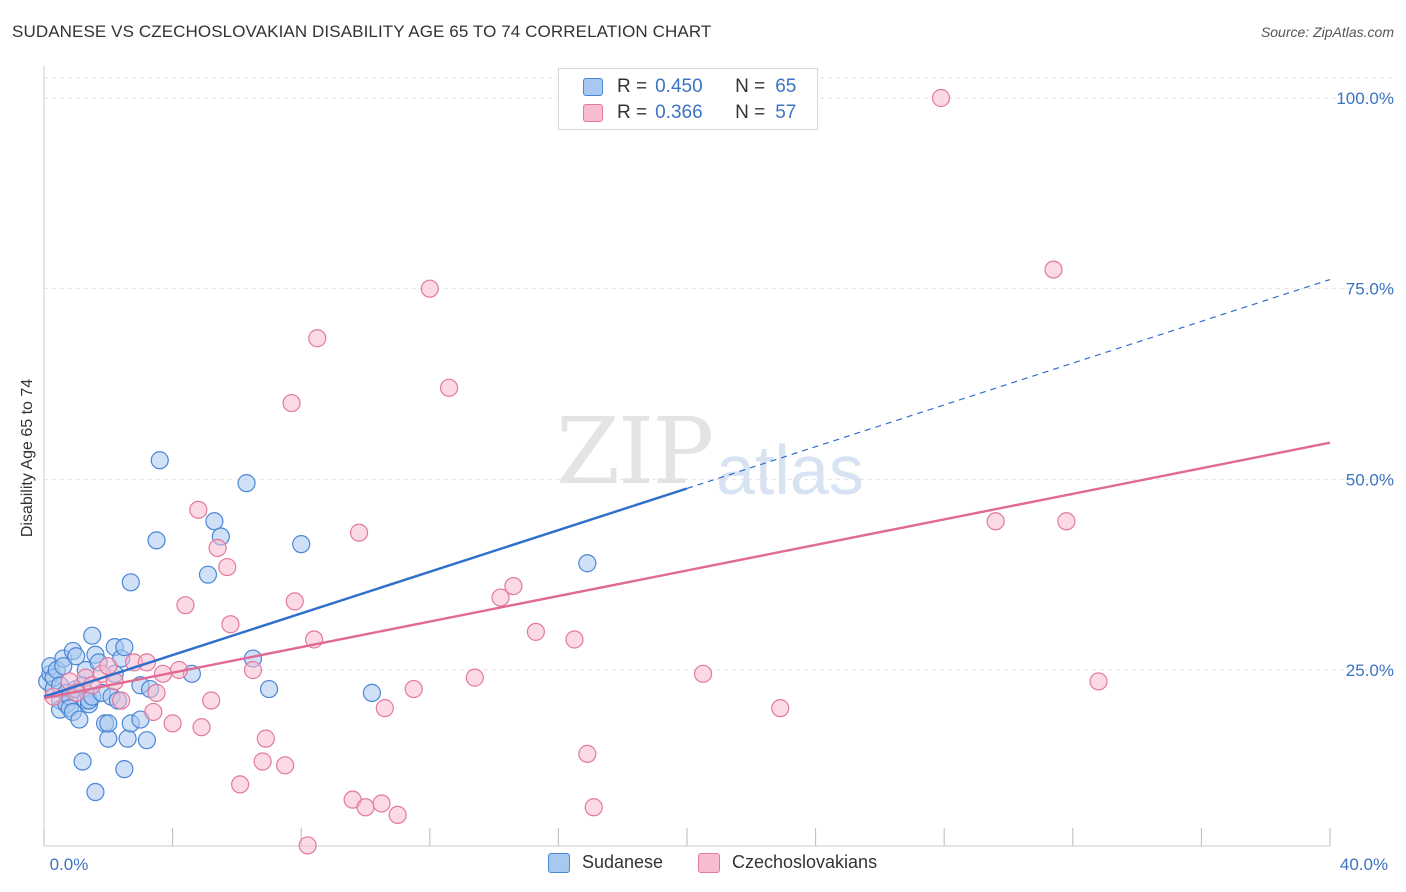 Image resolution: width=1406 pixels, height=892 pixels. I want to click on sudanese-legend-swatch, so click(559, 862).